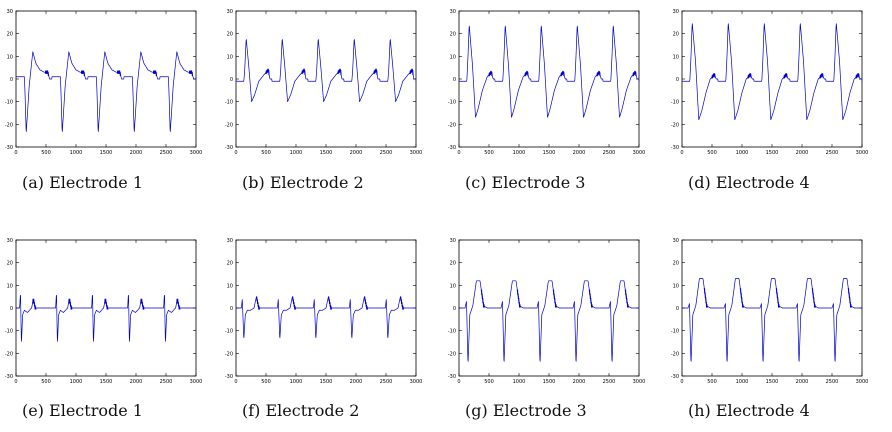 The image size is (892, 432). I want to click on panel-caption: (f) Electrode 2, so click(301, 410).